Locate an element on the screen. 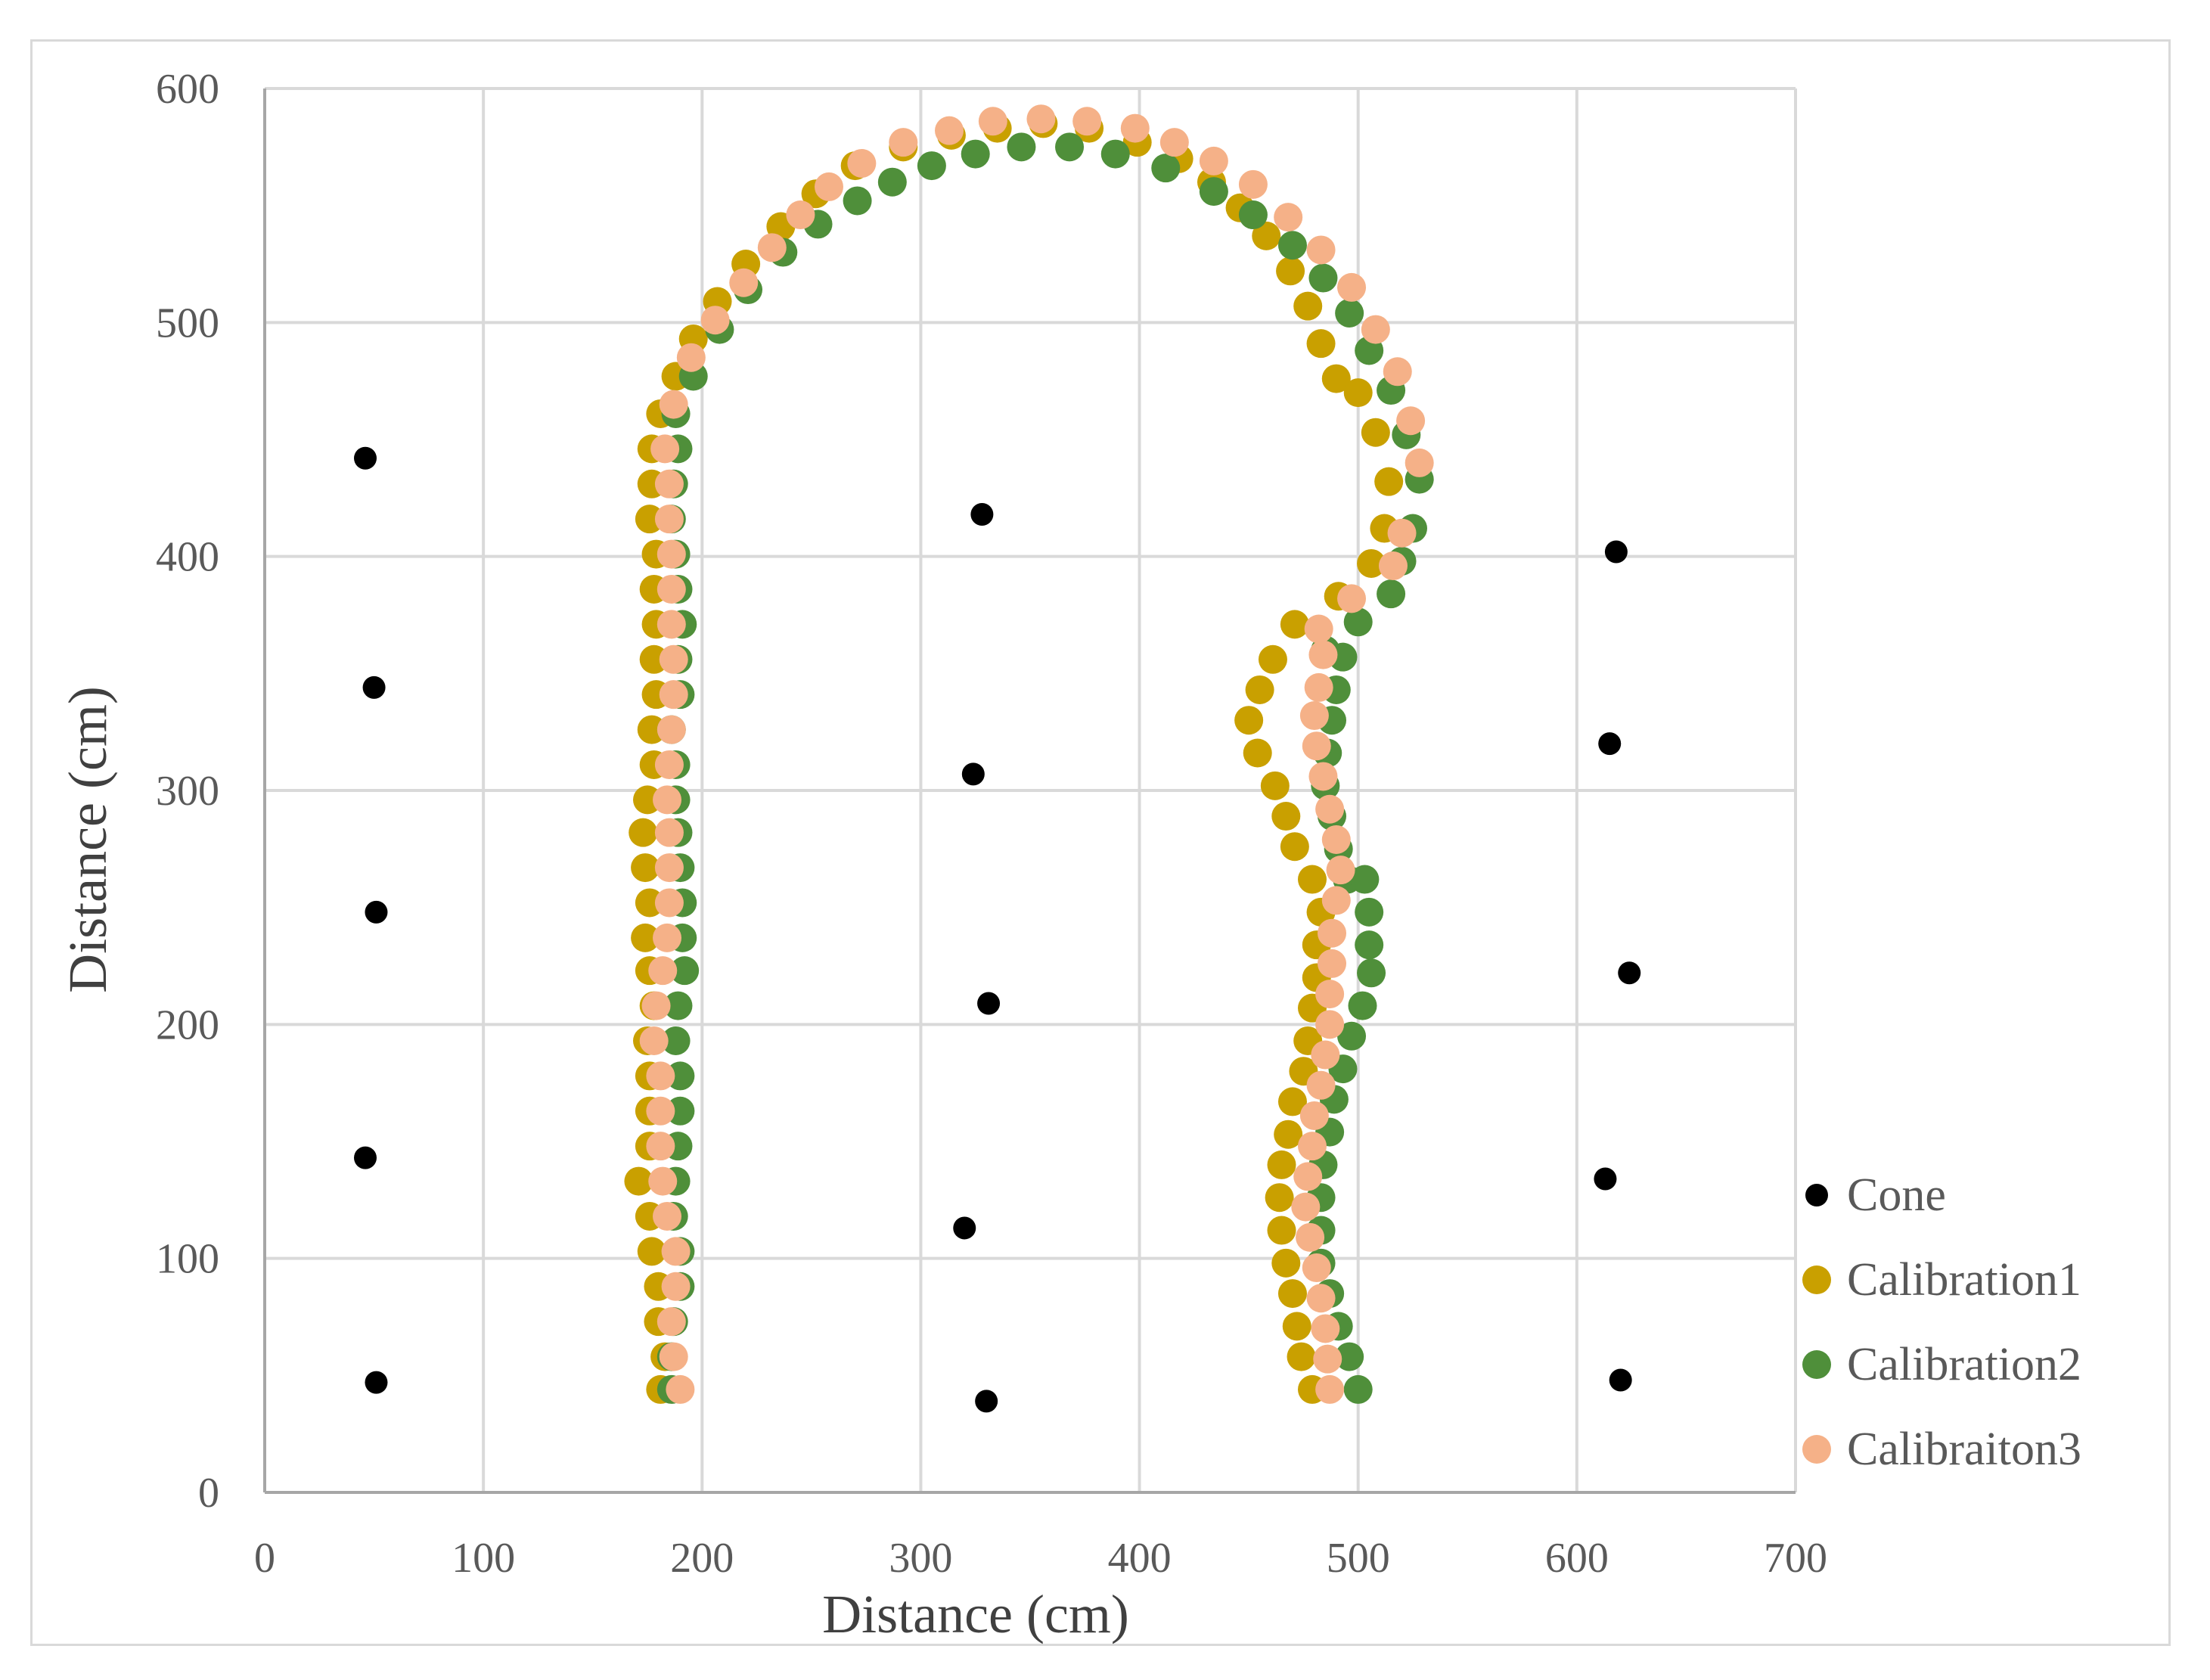 This screenshot has width=2210, height=1680. y-tick-labels: 0 100 200 300 400 500 600 is located at coordinates (187, 791).